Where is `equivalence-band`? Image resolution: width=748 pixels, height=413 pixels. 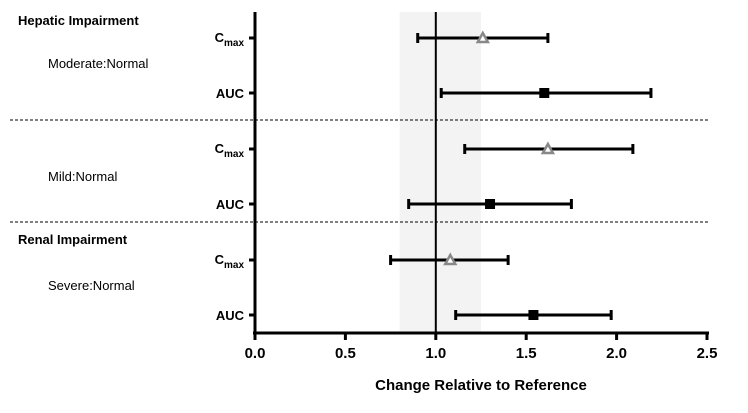 equivalence-band is located at coordinates (440, 172).